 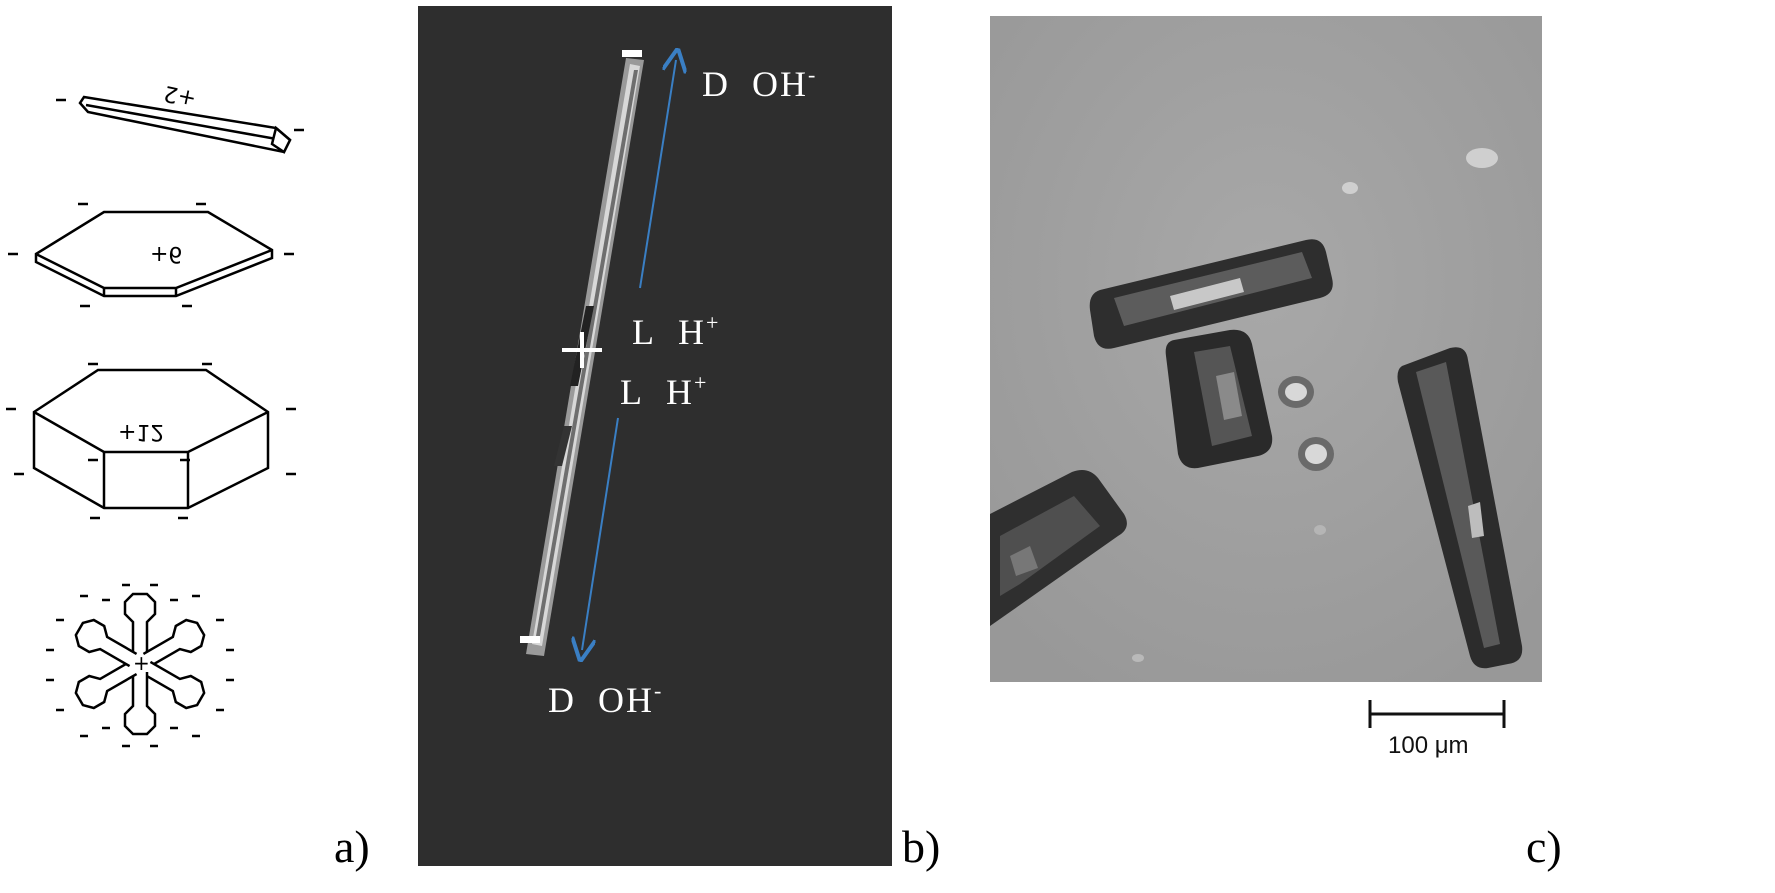 I want to click on bubble-2-highlight, so click(x=1316, y=454).